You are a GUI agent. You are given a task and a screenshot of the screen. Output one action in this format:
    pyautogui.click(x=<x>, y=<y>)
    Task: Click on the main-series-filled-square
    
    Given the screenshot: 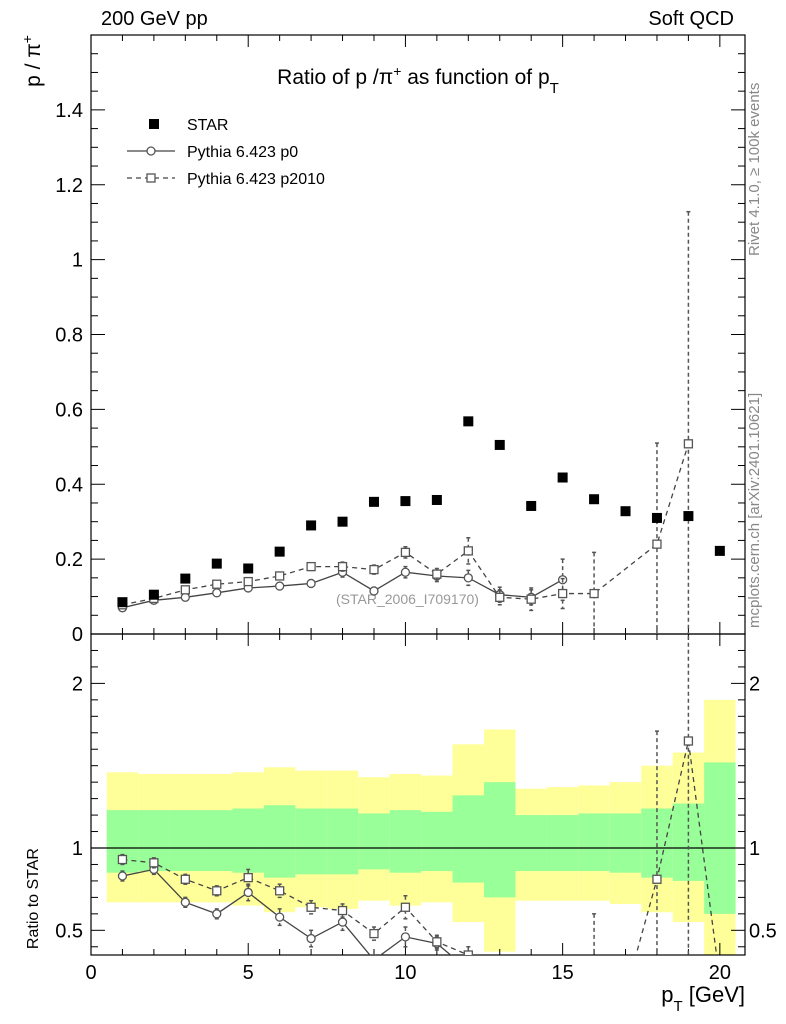 What is the action you would take?
    pyautogui.click(x=421, y=512)
    